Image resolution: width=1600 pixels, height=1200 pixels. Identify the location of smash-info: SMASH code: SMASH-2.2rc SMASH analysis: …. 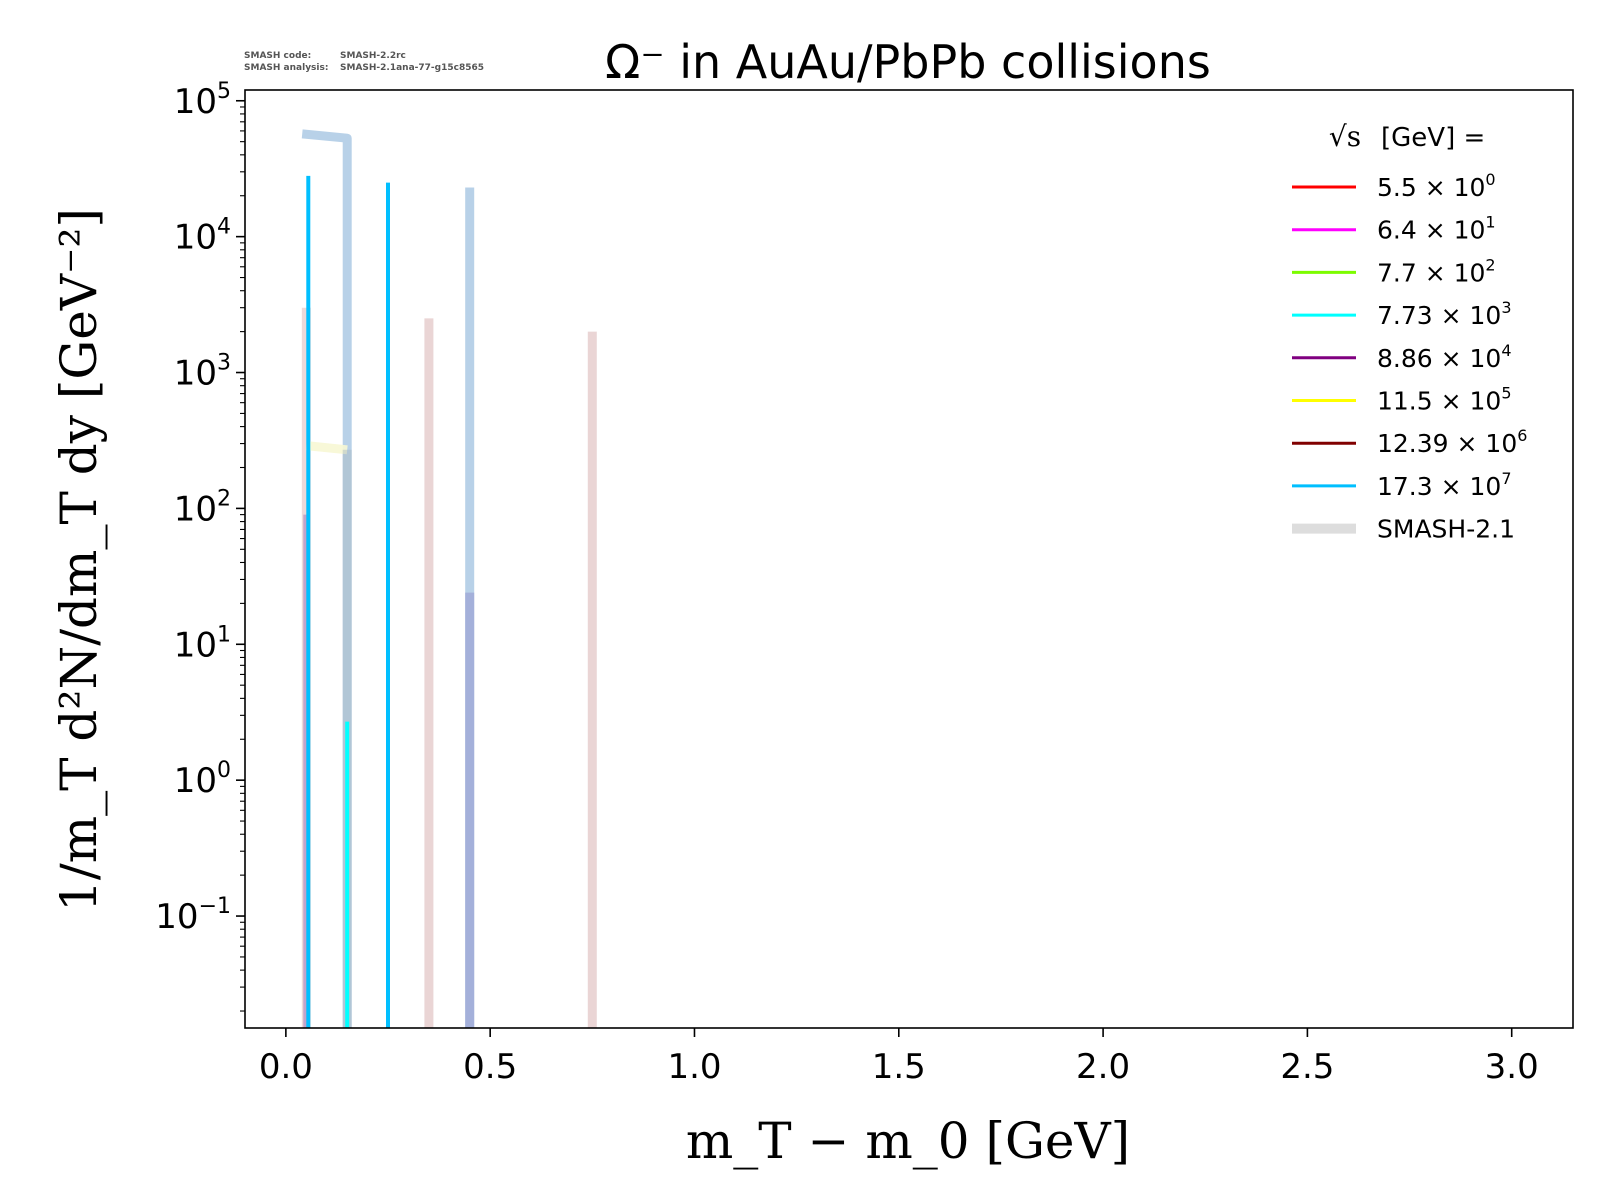
(364, 62).